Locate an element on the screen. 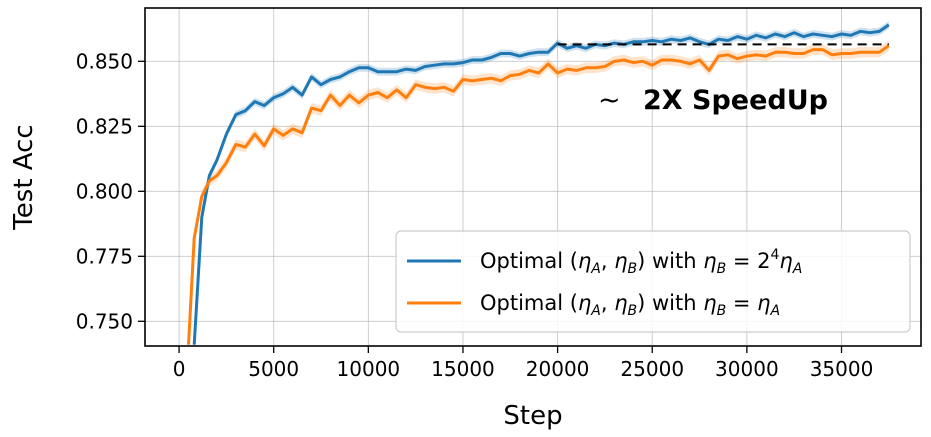  y-axis-title: Test Acc is located at coordinates (24, 177).